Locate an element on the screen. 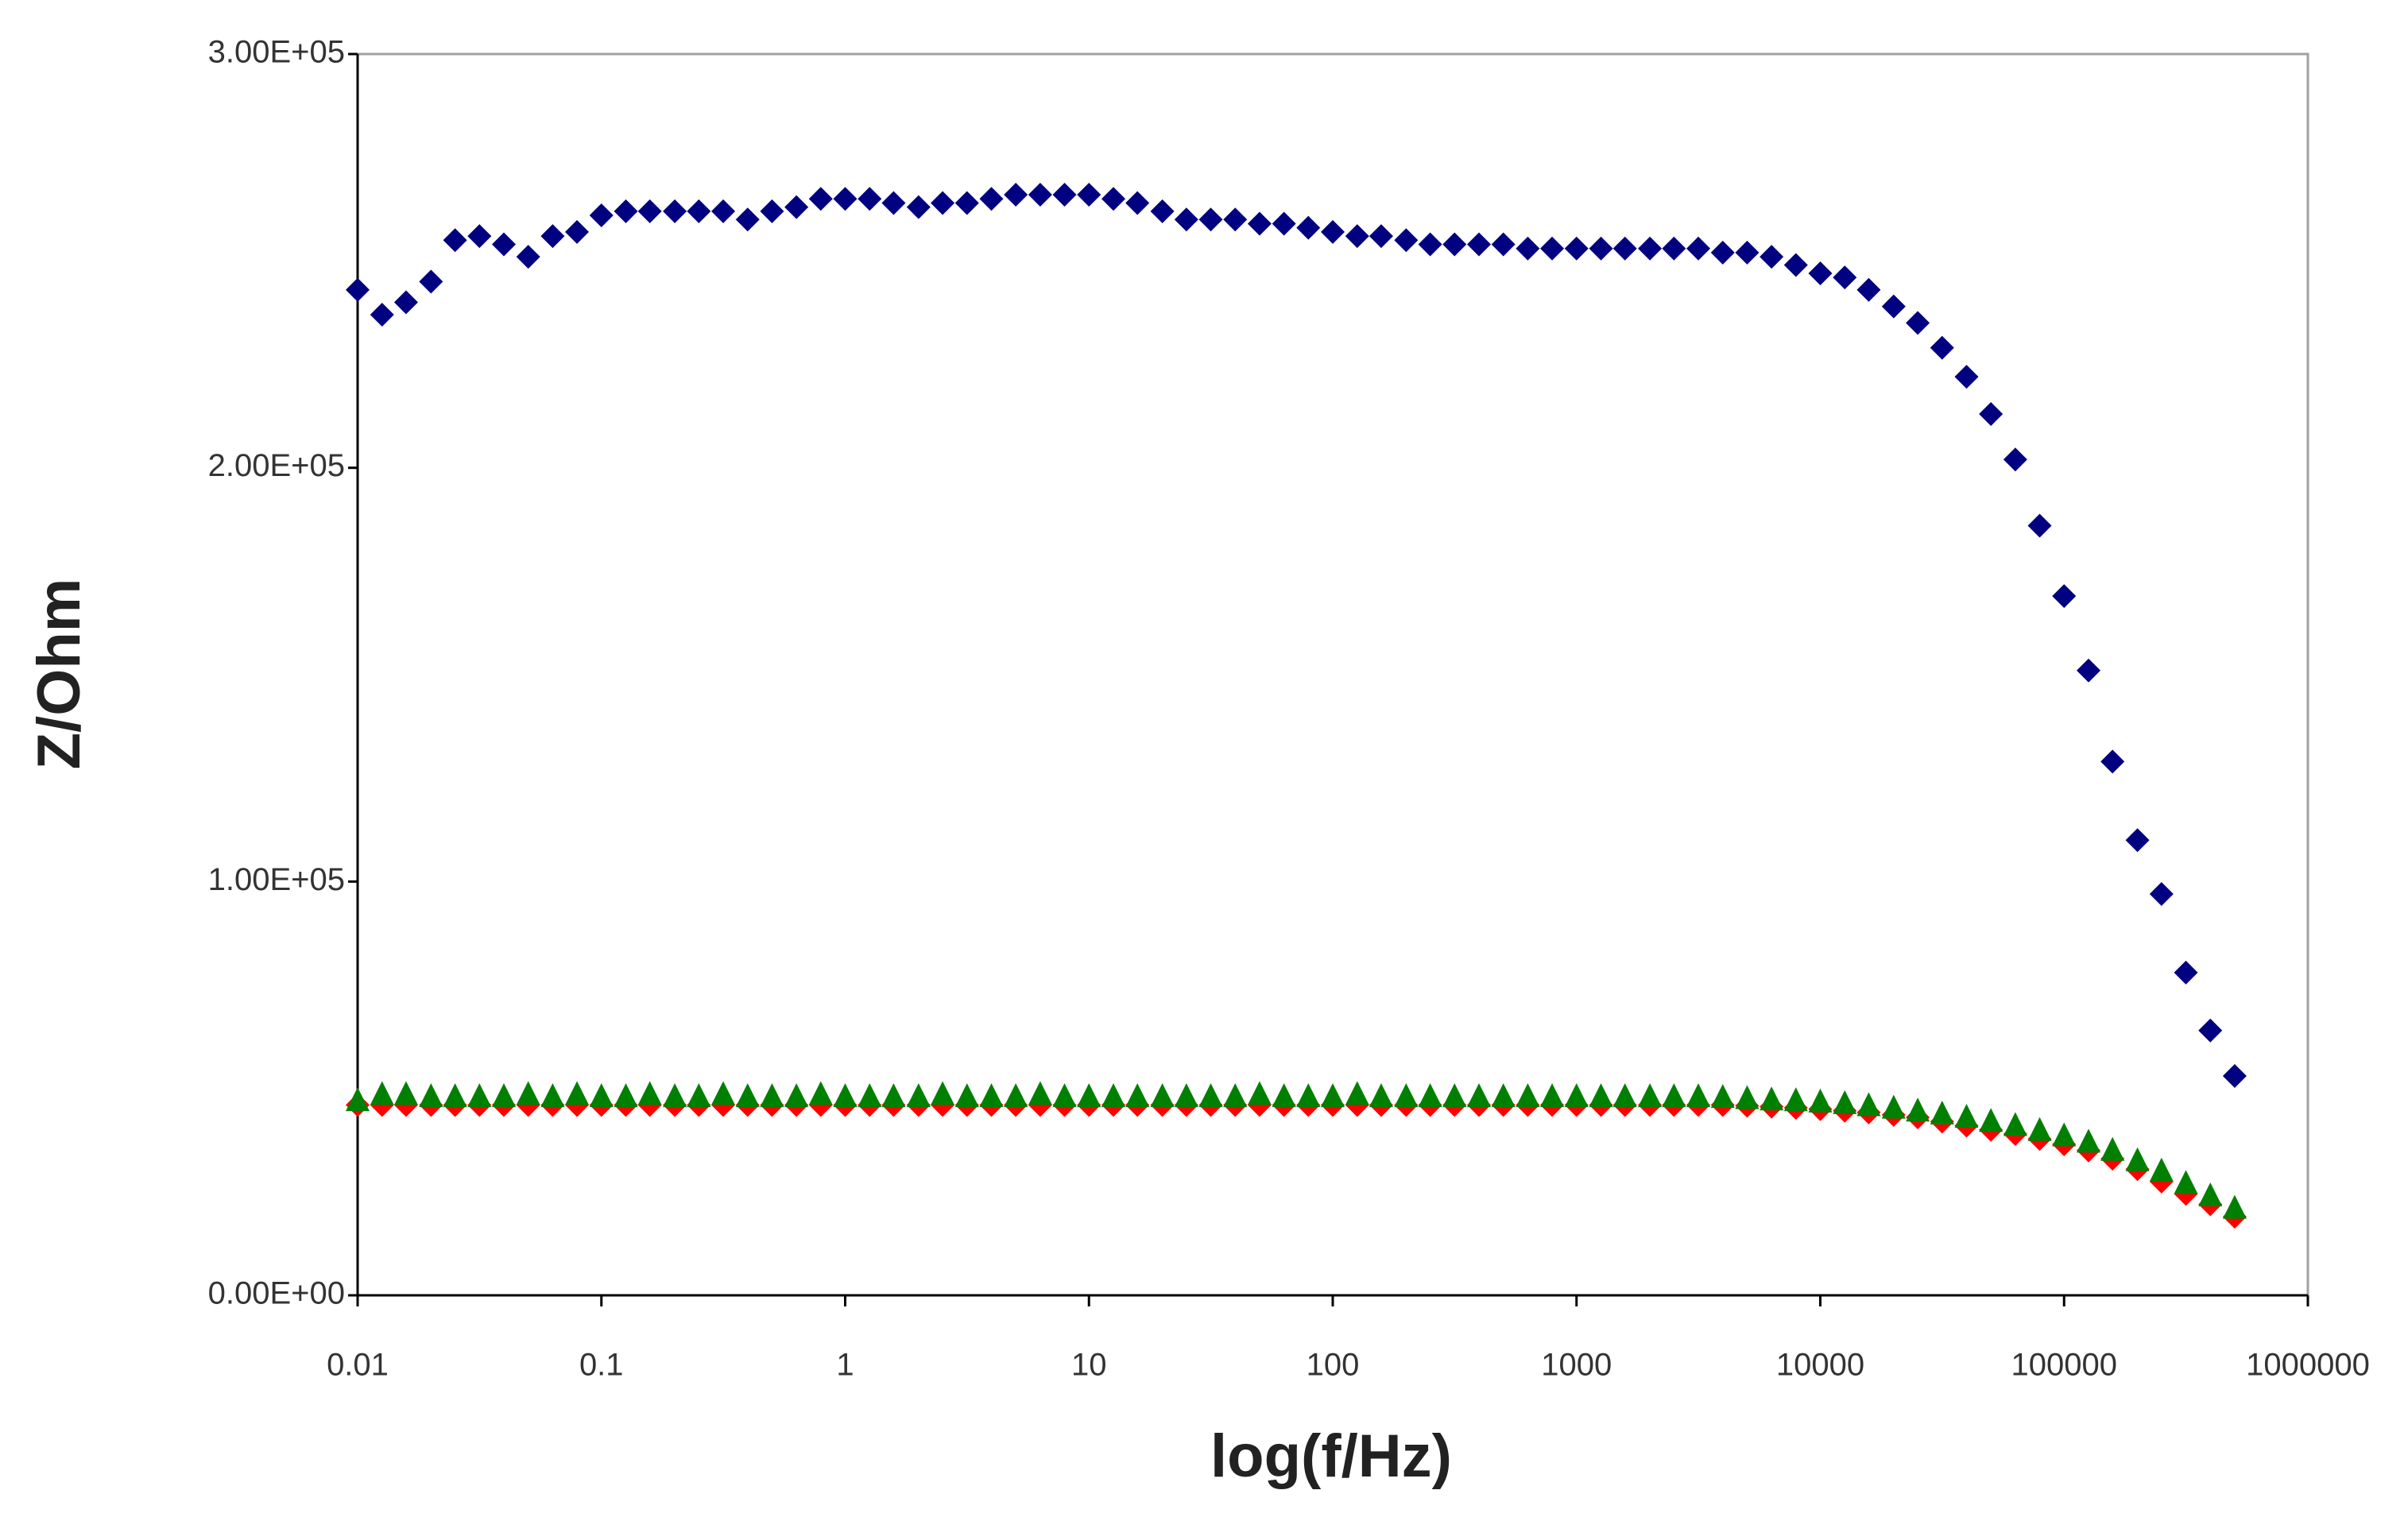 This screenshot has width=2408, height=1521. x-axis-title: log(f/Hz) is located at coordinates (1331, 1456).